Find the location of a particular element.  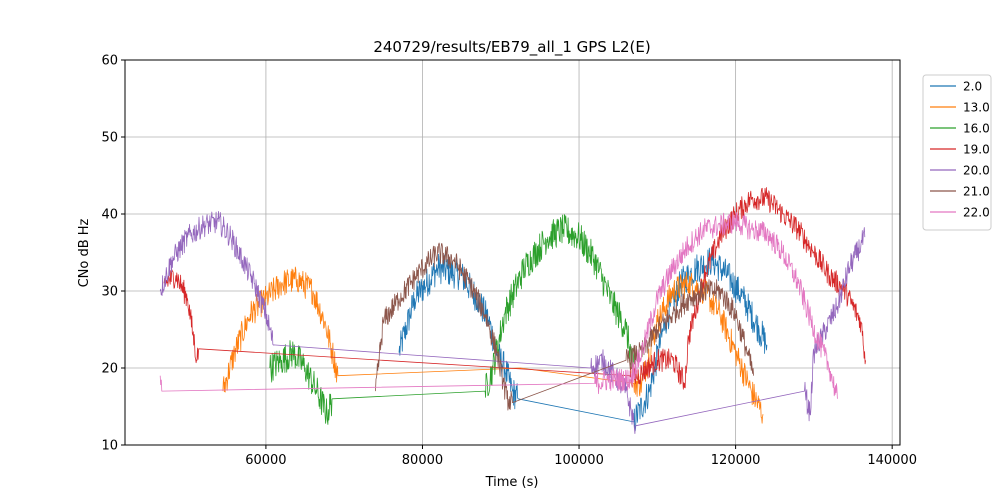

legend-entry-label: 22.0 is located at coordinates (976, 213).